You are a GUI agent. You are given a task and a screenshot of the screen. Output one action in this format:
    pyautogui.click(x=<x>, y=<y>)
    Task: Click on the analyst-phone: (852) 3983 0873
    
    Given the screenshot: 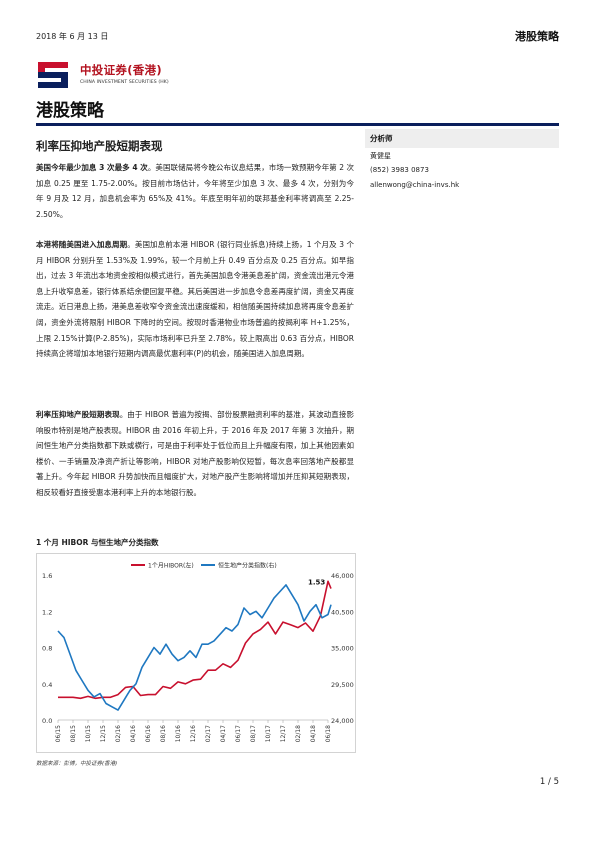 What is the action you would take?
    pyautogui.click(x=399, y=170)
    